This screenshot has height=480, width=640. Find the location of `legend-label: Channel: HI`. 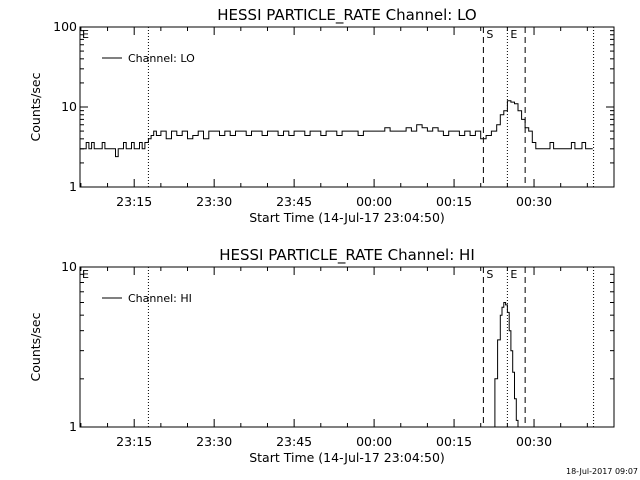

legend-label: Channel: HI is located at coordinates (160, 298).